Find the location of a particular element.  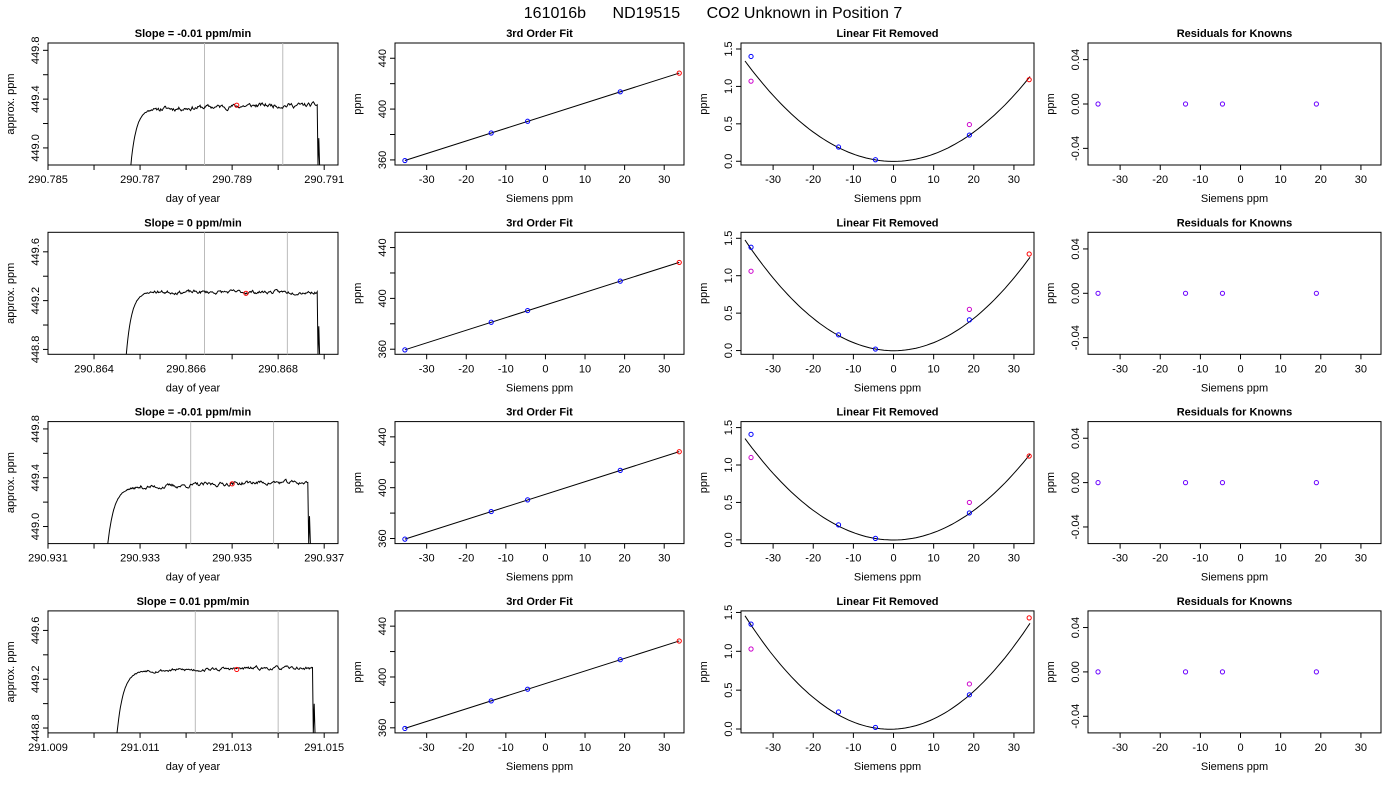

mean-value-marker is located at coordinates (246, 293).